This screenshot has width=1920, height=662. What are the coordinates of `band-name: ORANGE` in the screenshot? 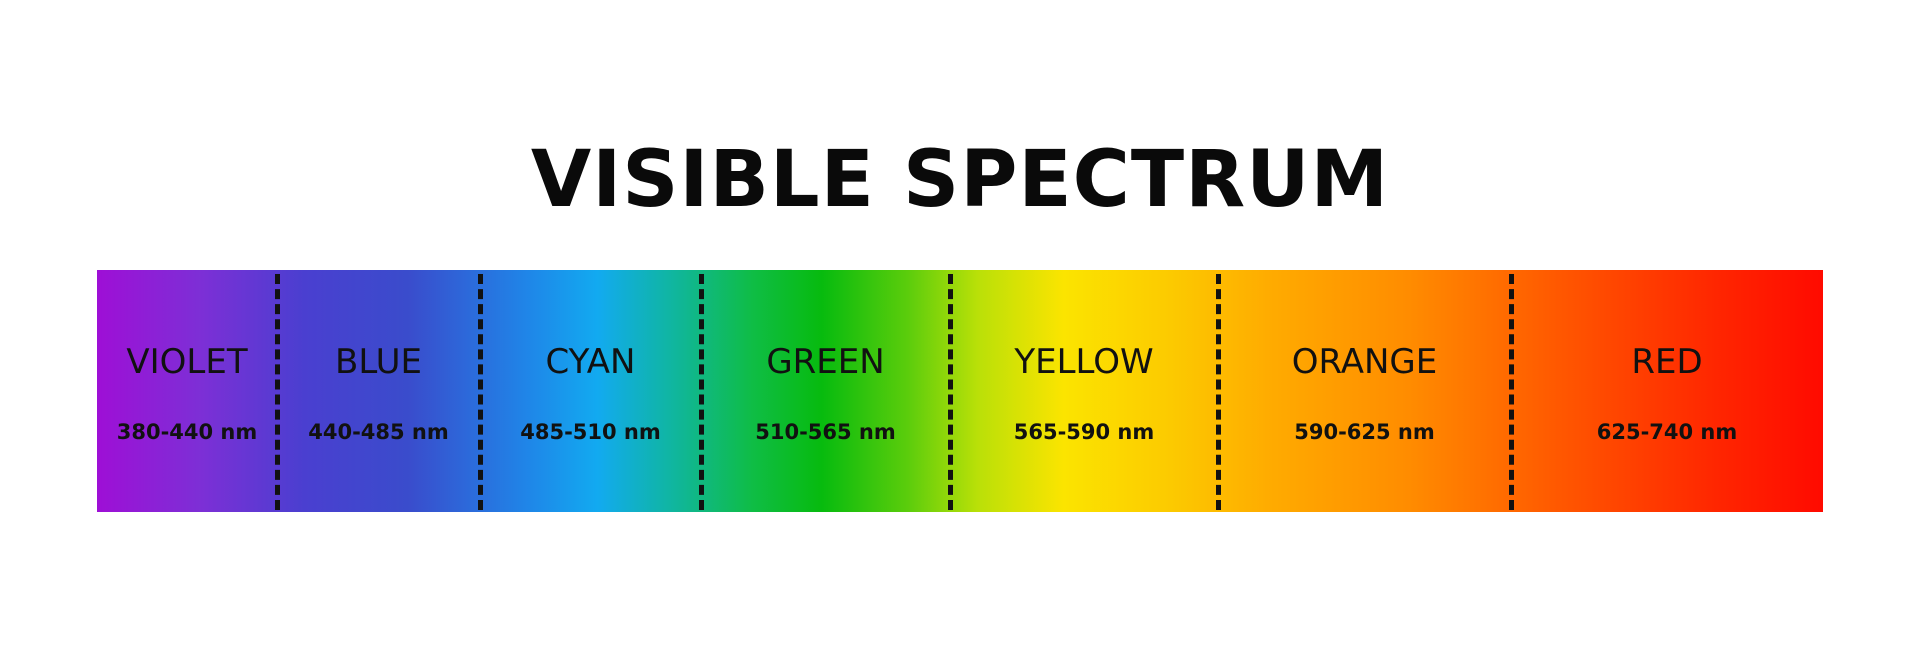 It's located at (1364, 362).